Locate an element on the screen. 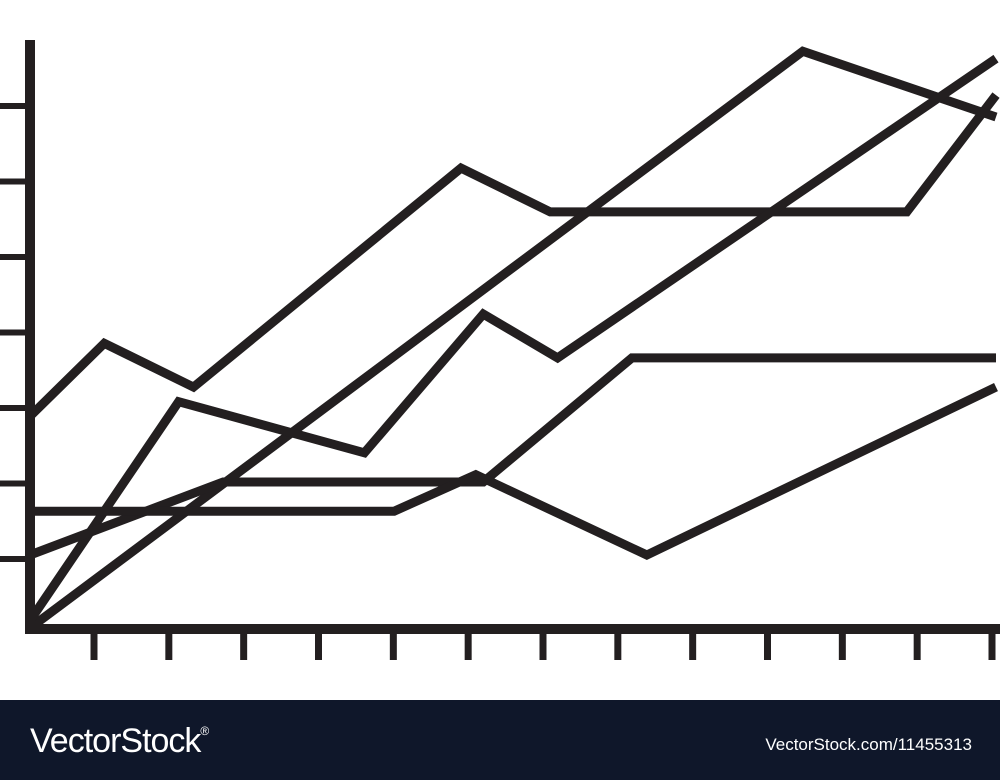 The image size is (1000, 780). vectorstock-logo: VectorStock® is located at coordinates (119, 741).